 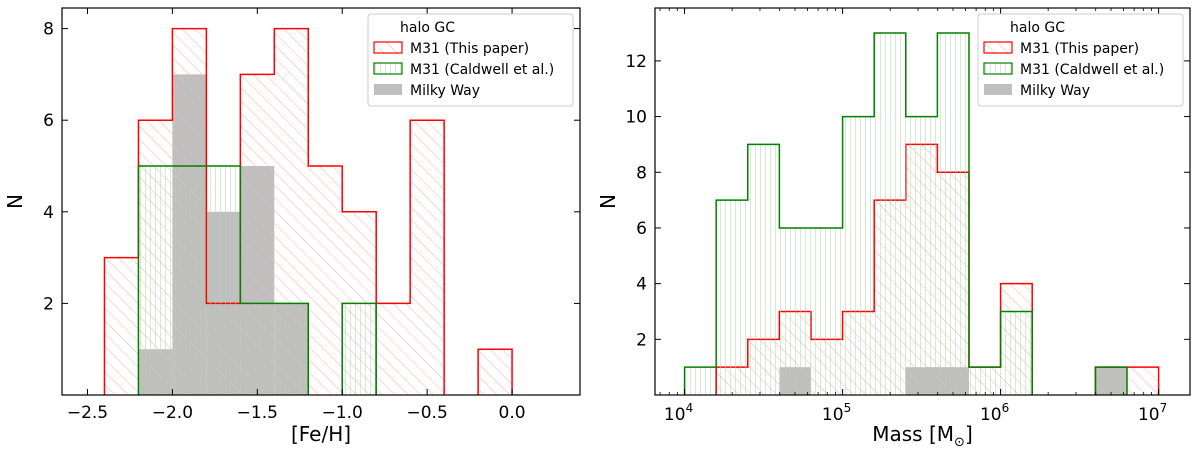 What do you see at coordinates (836, 413) in the screenshot?
I see `x-tick-label: 10⁵` at bounding box center [836, 413].